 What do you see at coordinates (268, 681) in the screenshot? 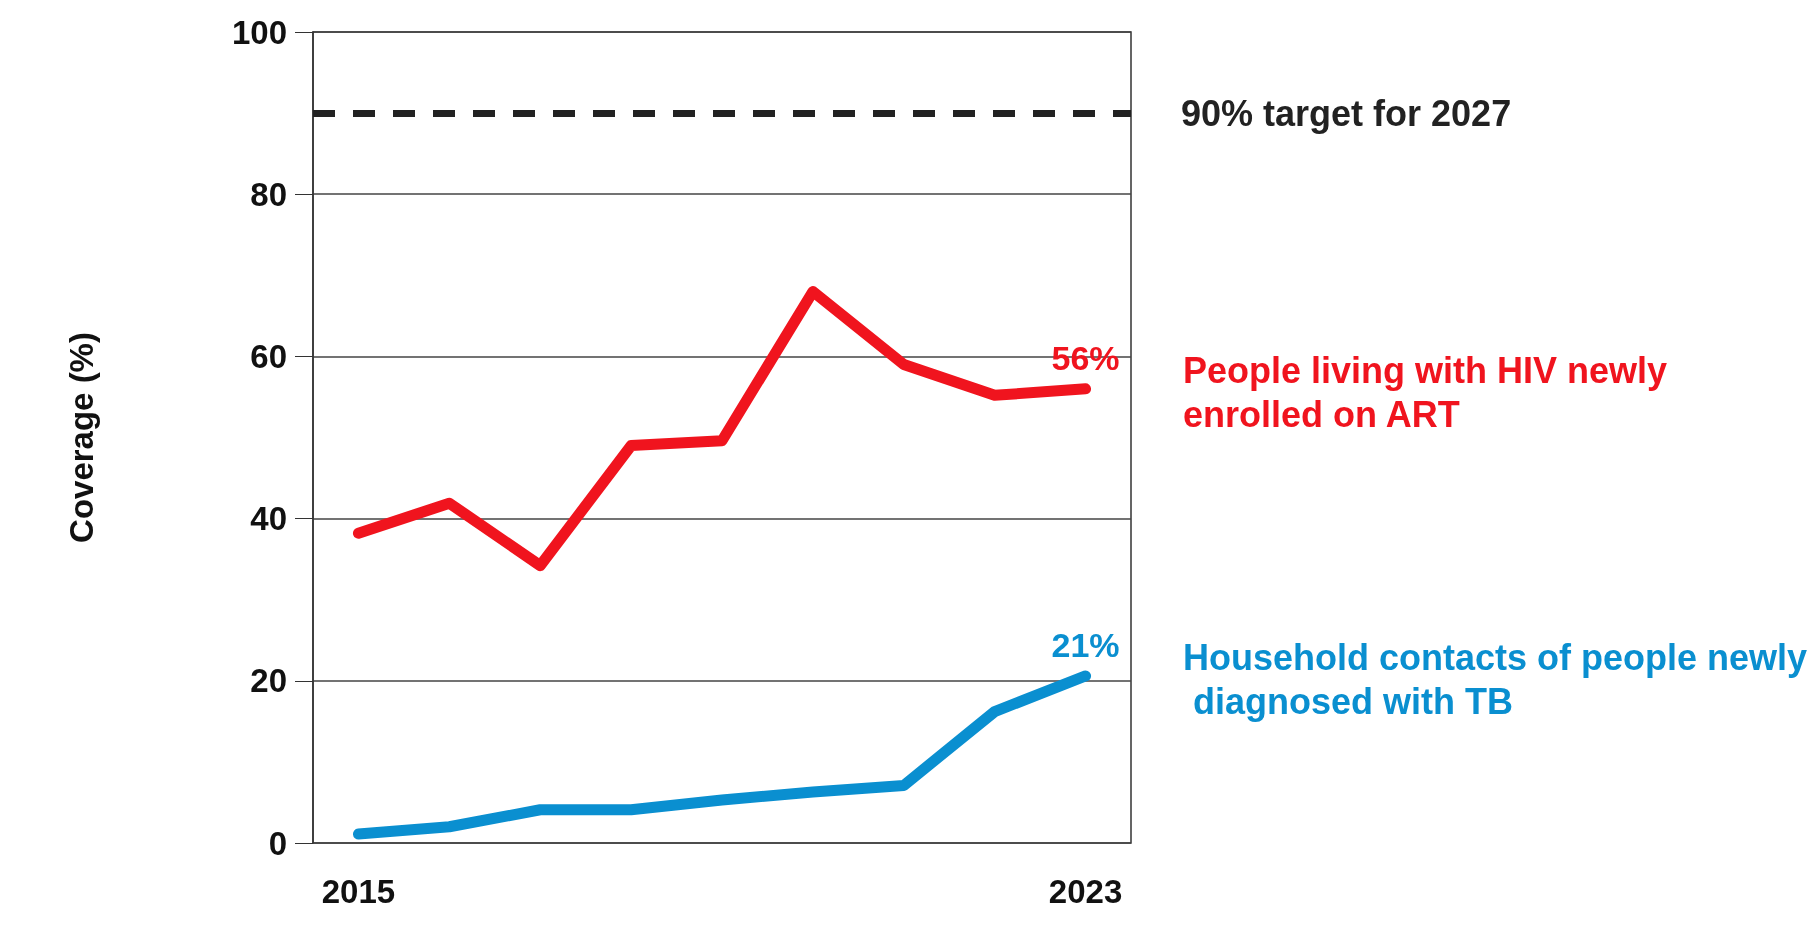
I see `y-tick-label: 20` at bounding box center [268, 681].